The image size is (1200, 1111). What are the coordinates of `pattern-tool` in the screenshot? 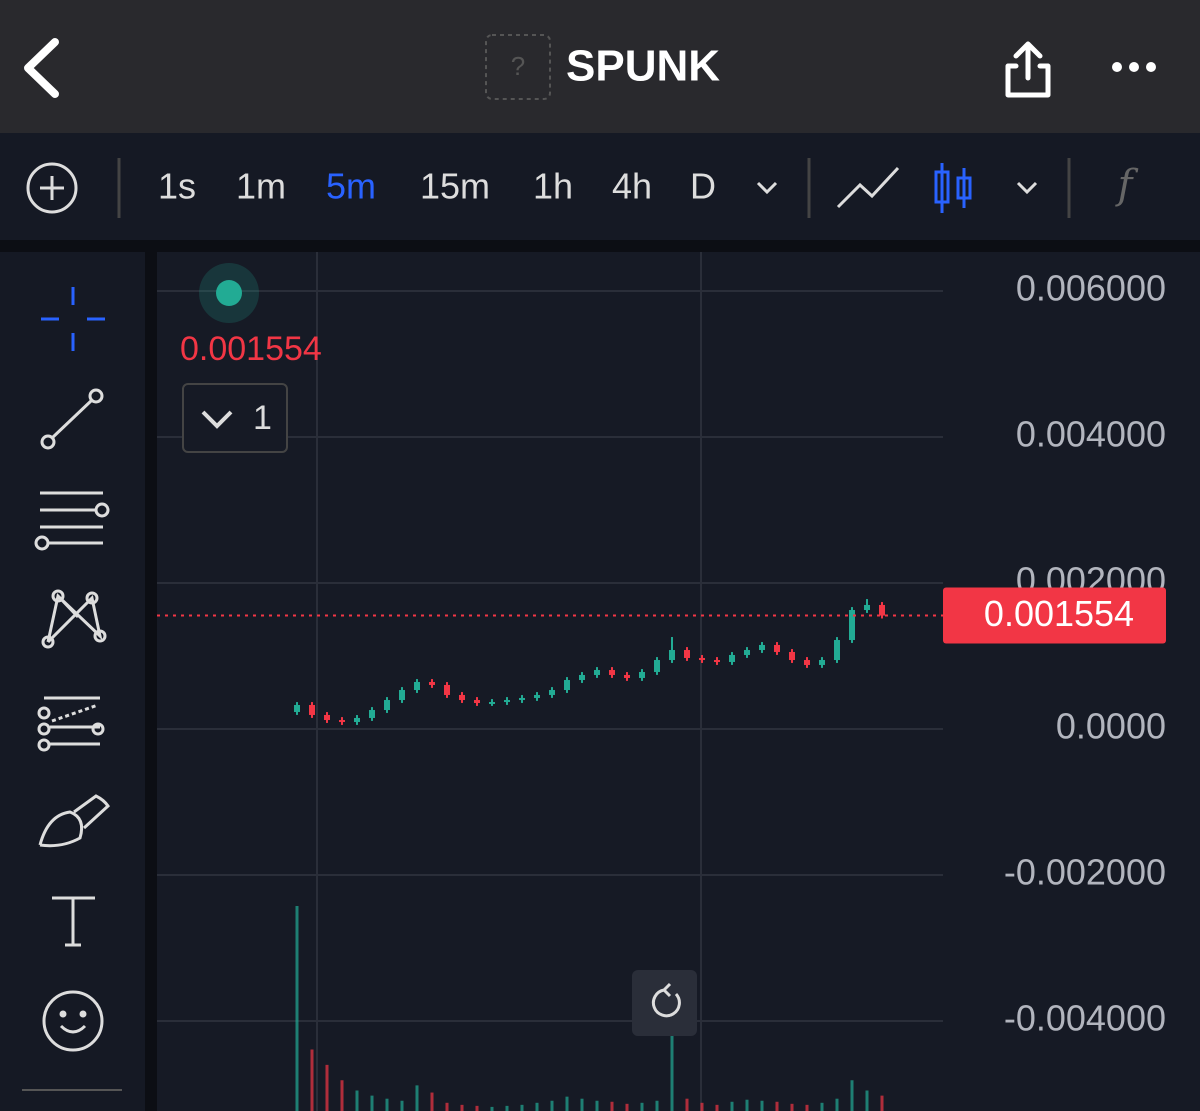 It's located at (74, 619).